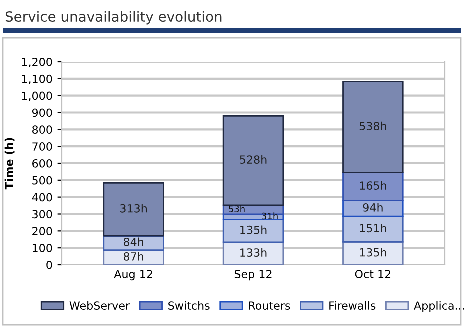 The width and height of the screenshot is (475, 334). I want to click on y-tick-label: 100, so click(42, 248).